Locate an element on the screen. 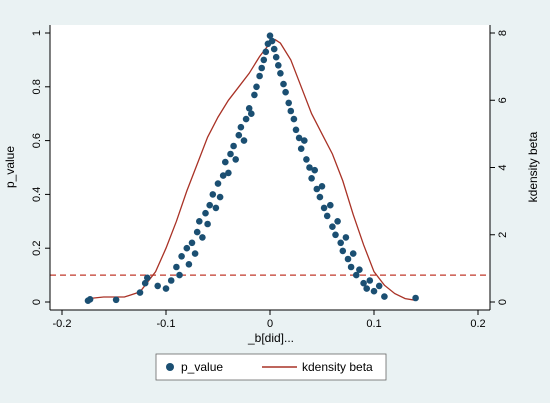 This screenshot has width=550, height=403. legend-label-kdensity: kdensity beta is located at coordinates (337, 367).